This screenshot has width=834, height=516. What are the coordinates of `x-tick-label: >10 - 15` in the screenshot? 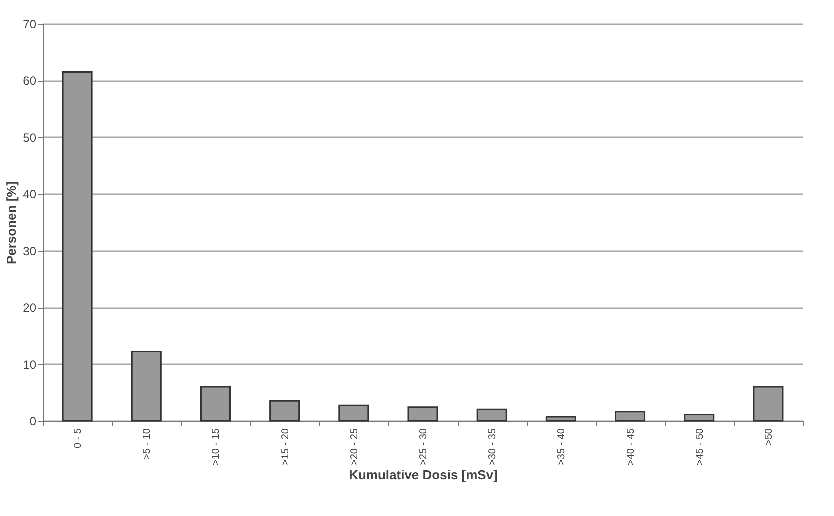 It's located at (216, 447).